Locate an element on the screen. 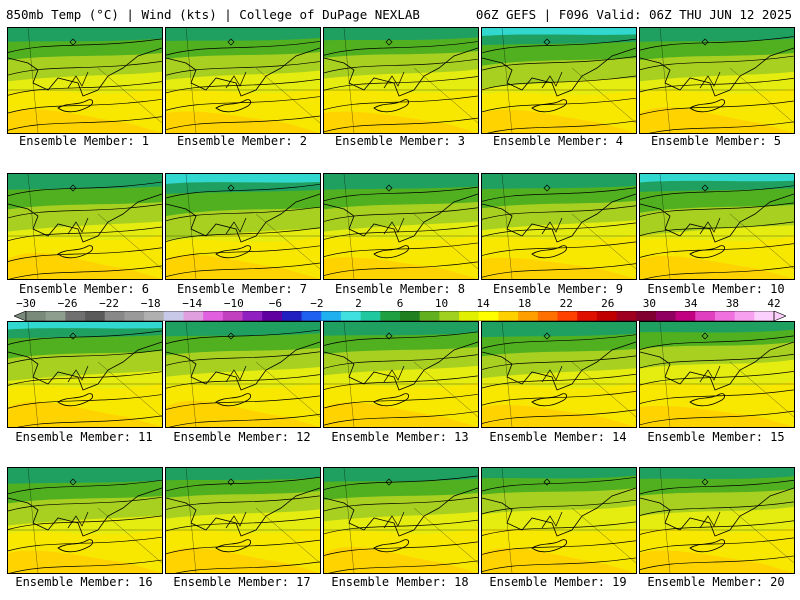 The width and height of the screenshot is (800, 600). ensemble-member-label: Ensemble Member: 7 is located at coordinates (242, 289).